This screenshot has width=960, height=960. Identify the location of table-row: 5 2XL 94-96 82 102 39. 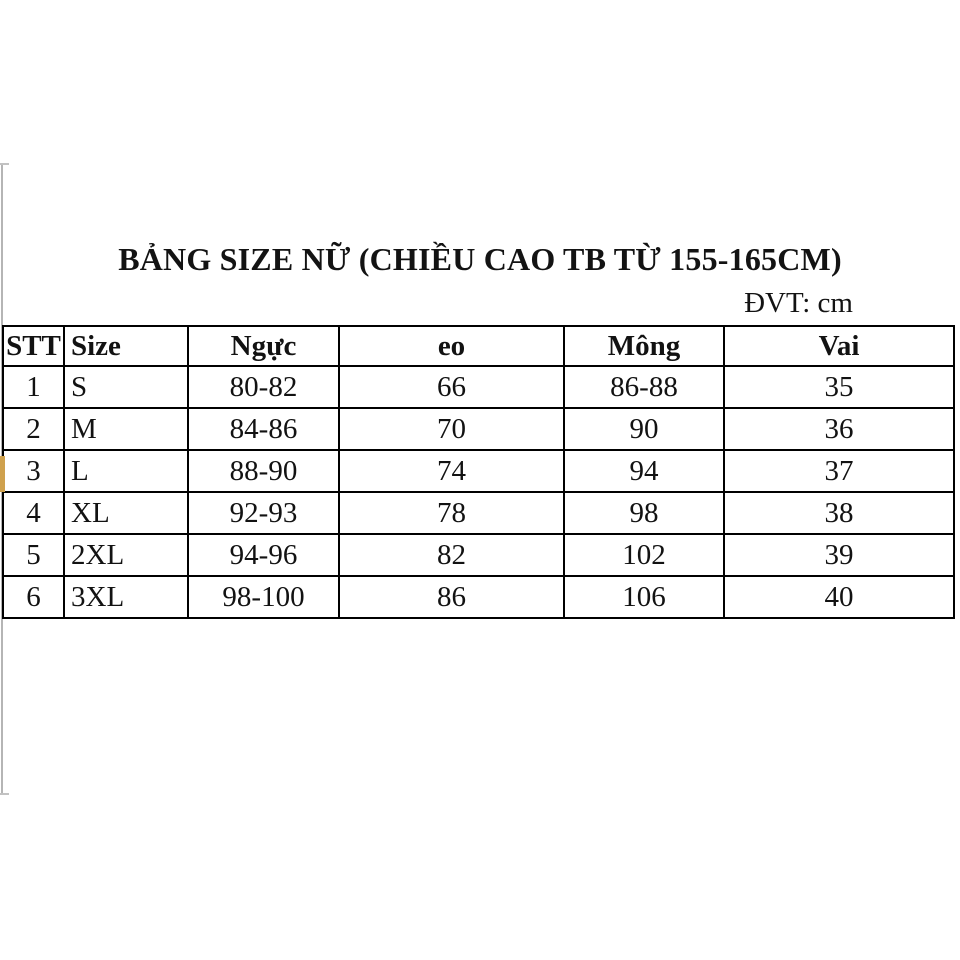
(478, 555).